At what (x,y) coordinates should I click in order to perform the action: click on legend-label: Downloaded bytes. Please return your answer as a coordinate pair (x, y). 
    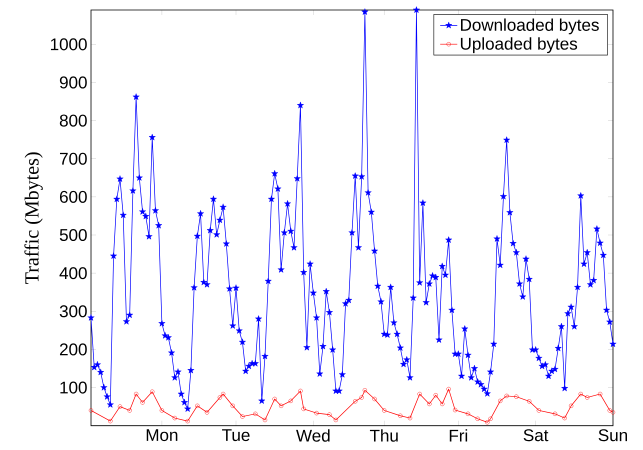
    Looking at the image, I should click on (530, 26).